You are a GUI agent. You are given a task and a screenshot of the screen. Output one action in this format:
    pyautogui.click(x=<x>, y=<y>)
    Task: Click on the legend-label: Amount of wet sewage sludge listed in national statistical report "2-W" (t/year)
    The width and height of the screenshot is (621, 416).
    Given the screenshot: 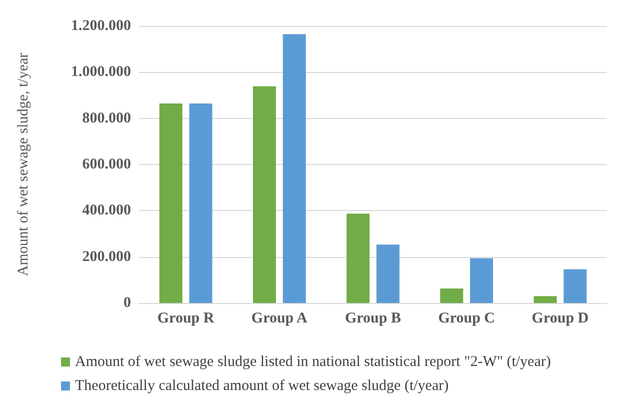 What is the action you would take?
    pyautogui.click(x=313, y=362)
    